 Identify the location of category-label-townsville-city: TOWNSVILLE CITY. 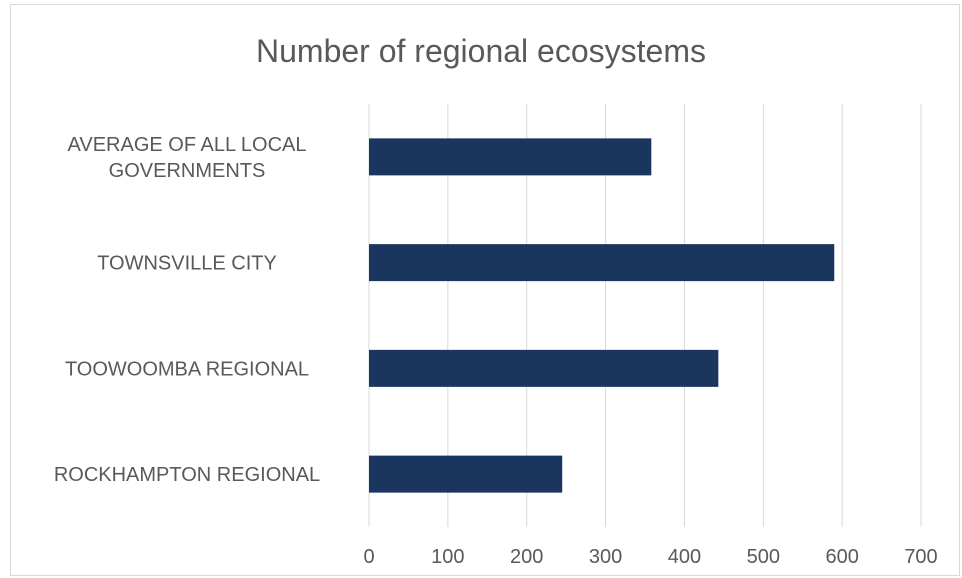
(187, 264).